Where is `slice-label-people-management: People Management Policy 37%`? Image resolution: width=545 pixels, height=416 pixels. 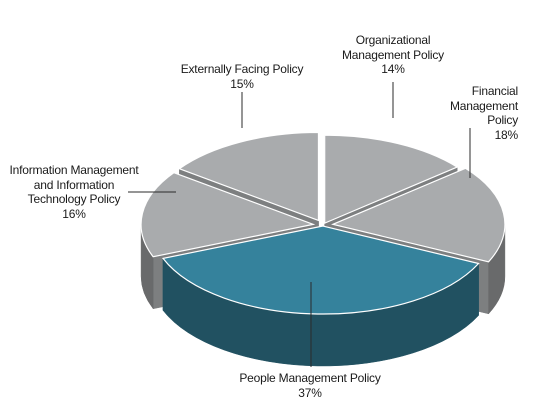
slice-label-people-management: People Management Policy 37% is located at coordinates (310, 385).